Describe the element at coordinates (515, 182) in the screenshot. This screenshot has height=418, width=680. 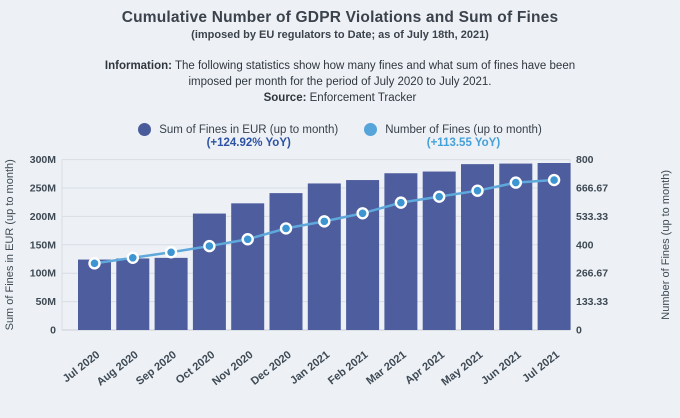
I see `line-point-jun-2021` at that location.